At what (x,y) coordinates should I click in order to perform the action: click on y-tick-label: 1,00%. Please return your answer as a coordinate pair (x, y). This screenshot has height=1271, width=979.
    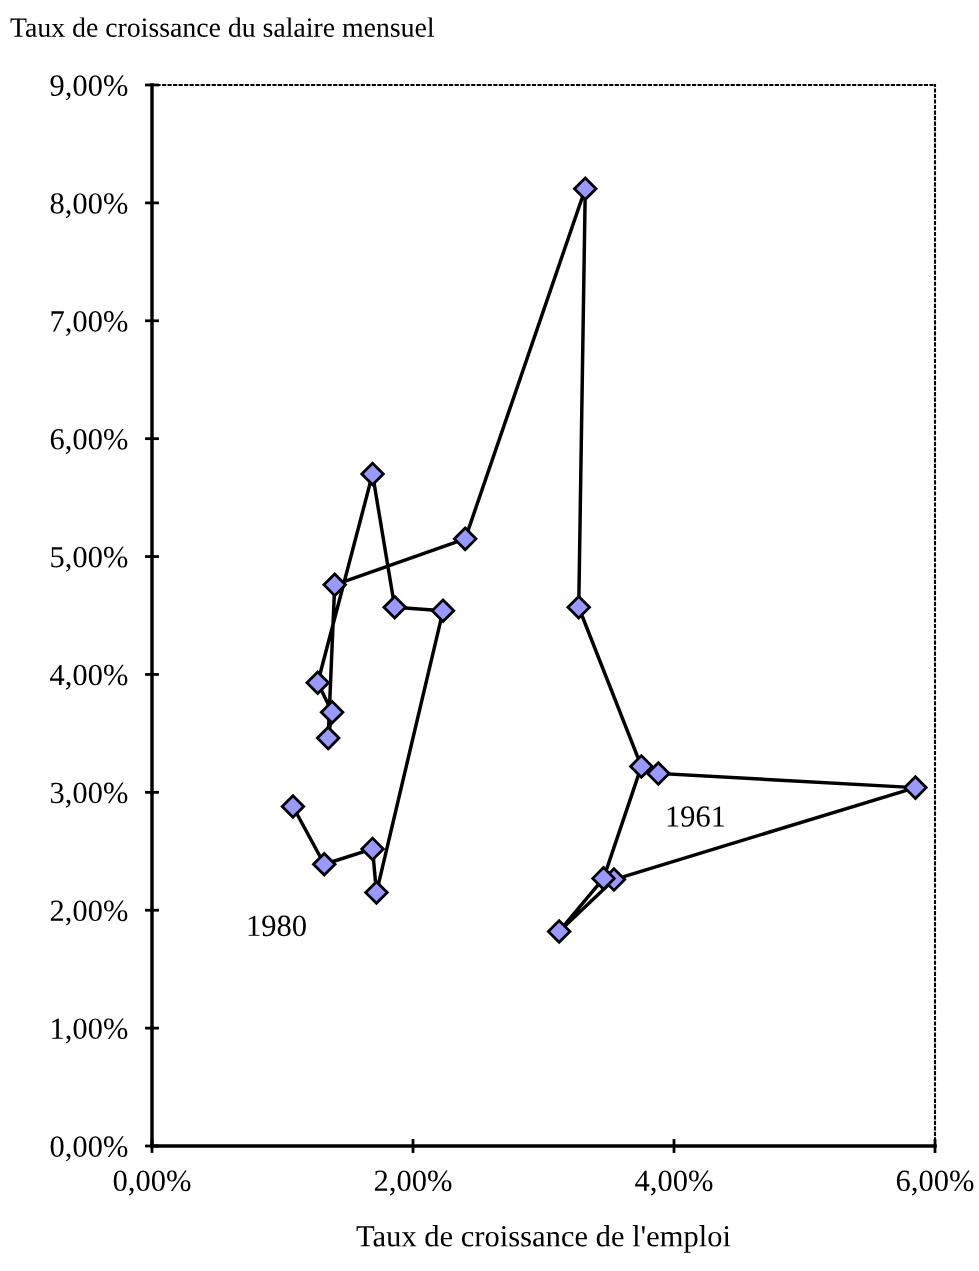
    Looking at the image, I should click on (90, 1031).